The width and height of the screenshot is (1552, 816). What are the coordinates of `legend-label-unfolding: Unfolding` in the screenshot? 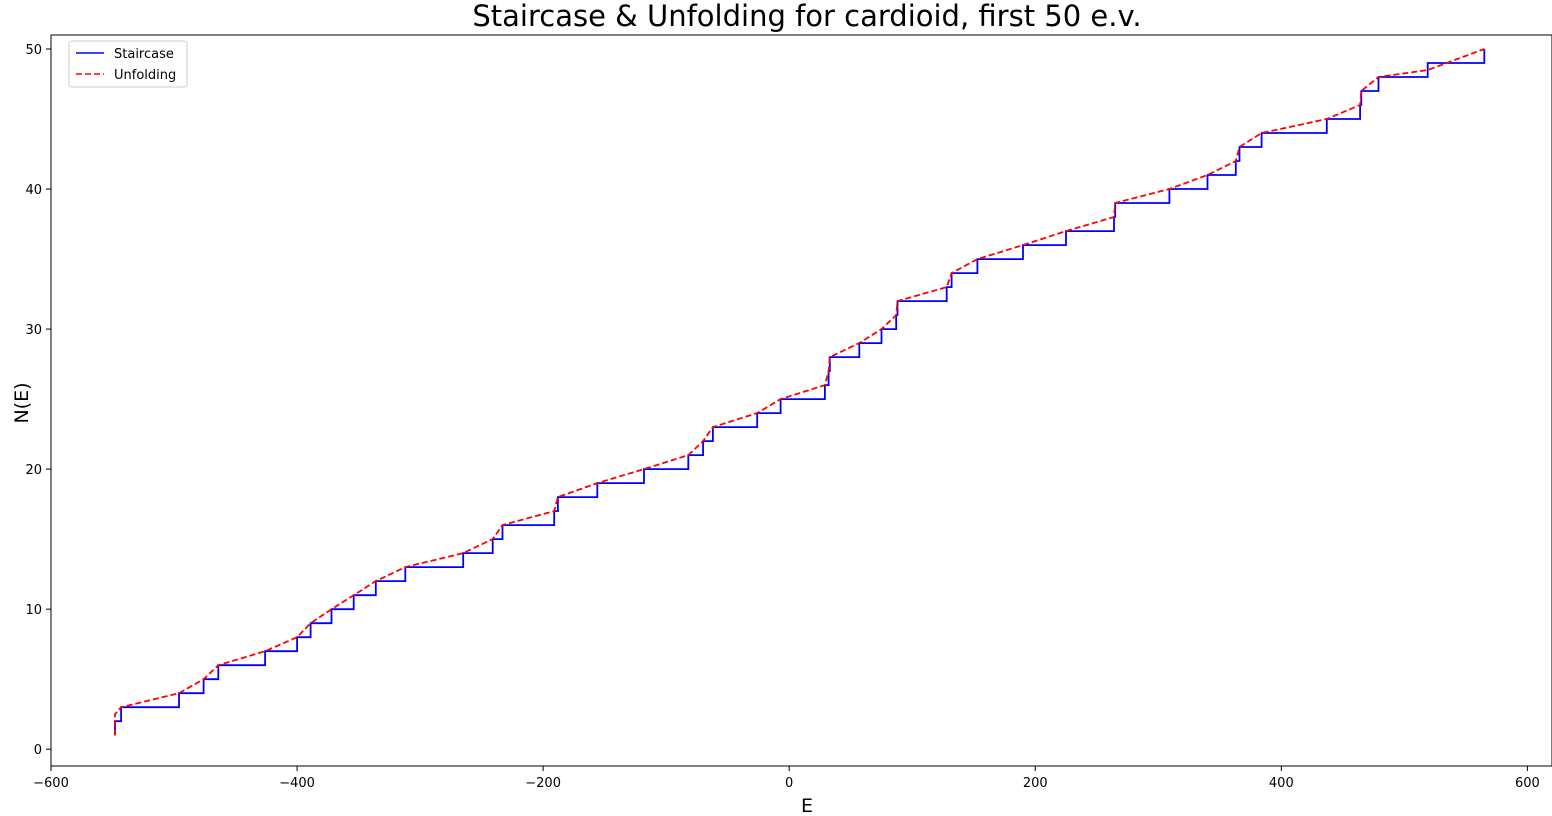 It's located at (145, 75).